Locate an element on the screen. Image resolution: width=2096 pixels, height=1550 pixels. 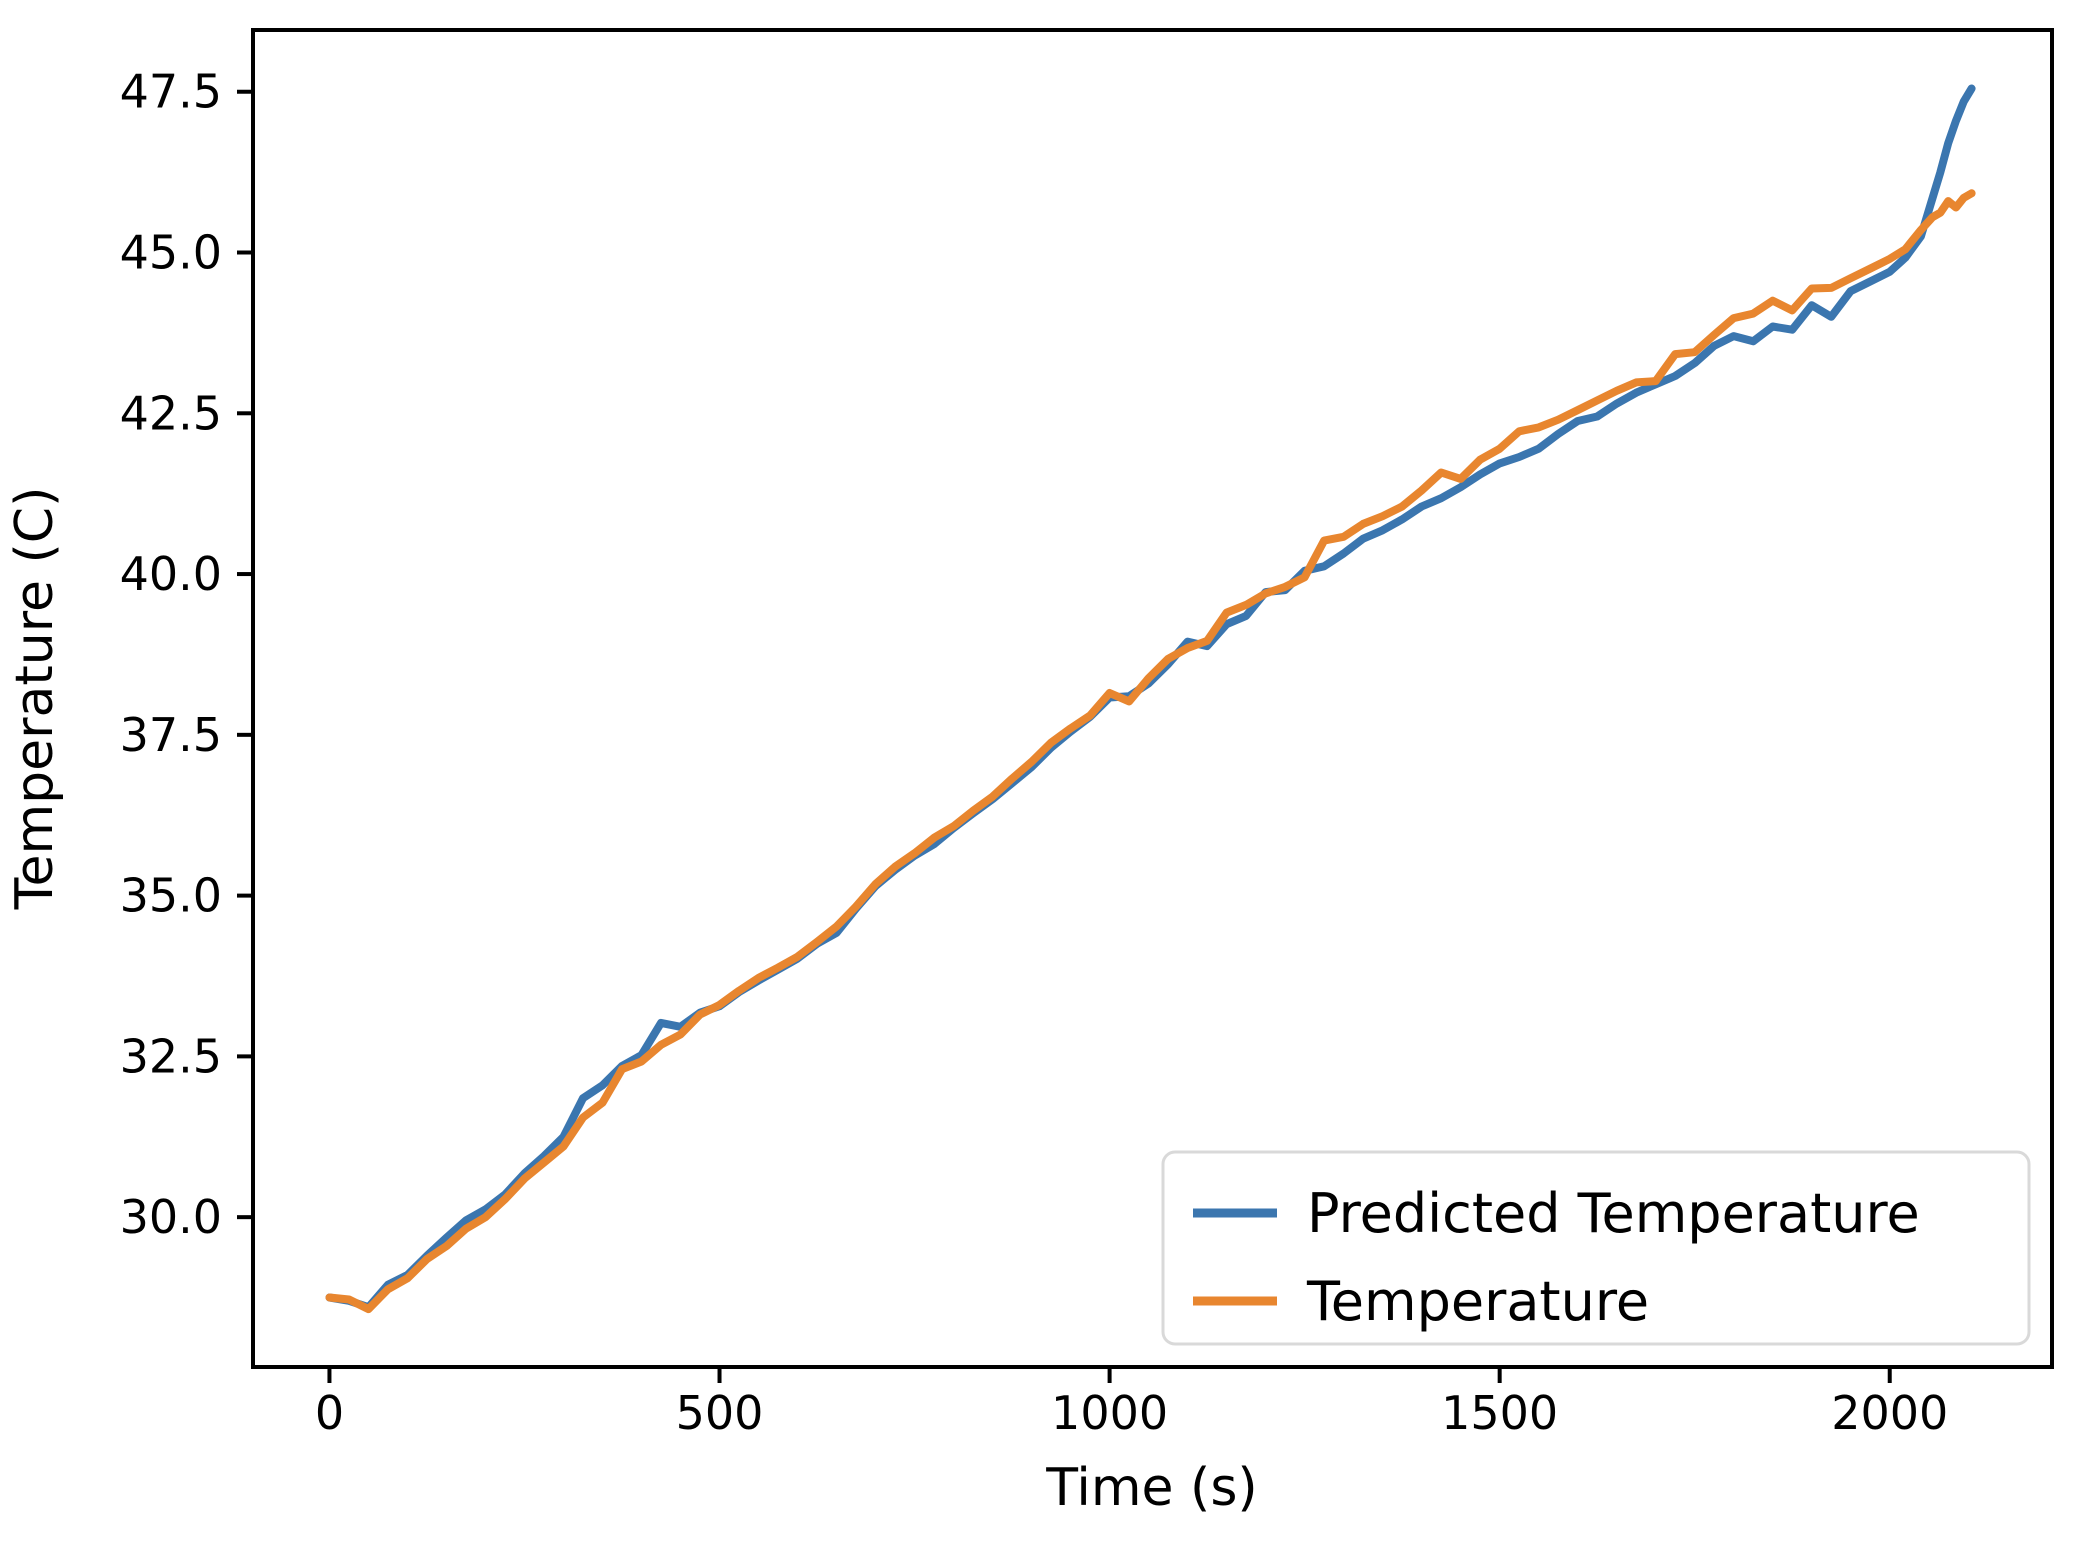
y-axis-label: Temperature (C) is located at coordinates (35, 699).